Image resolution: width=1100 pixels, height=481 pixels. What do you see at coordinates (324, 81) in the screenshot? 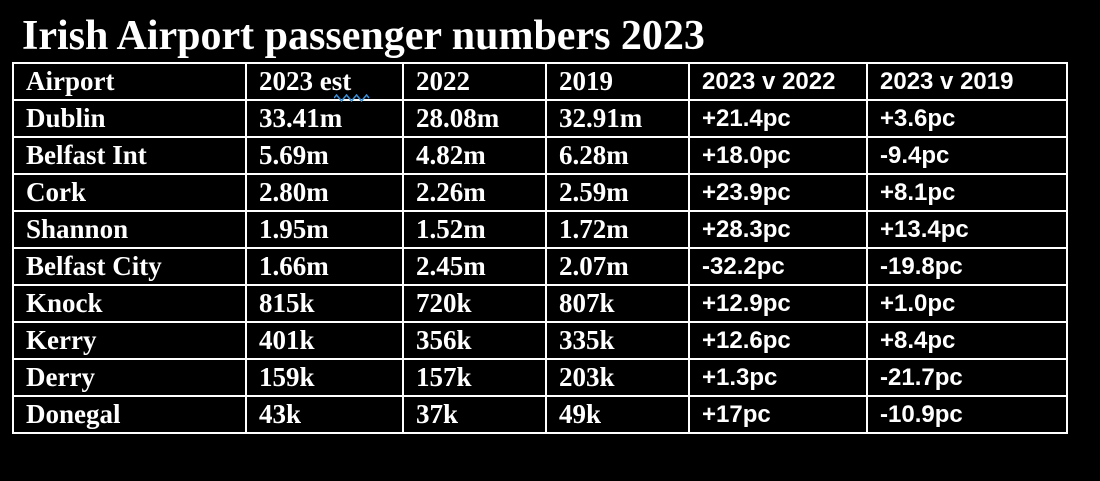
I see `header-cell: 2023 est` at bounding box center [324, 81].